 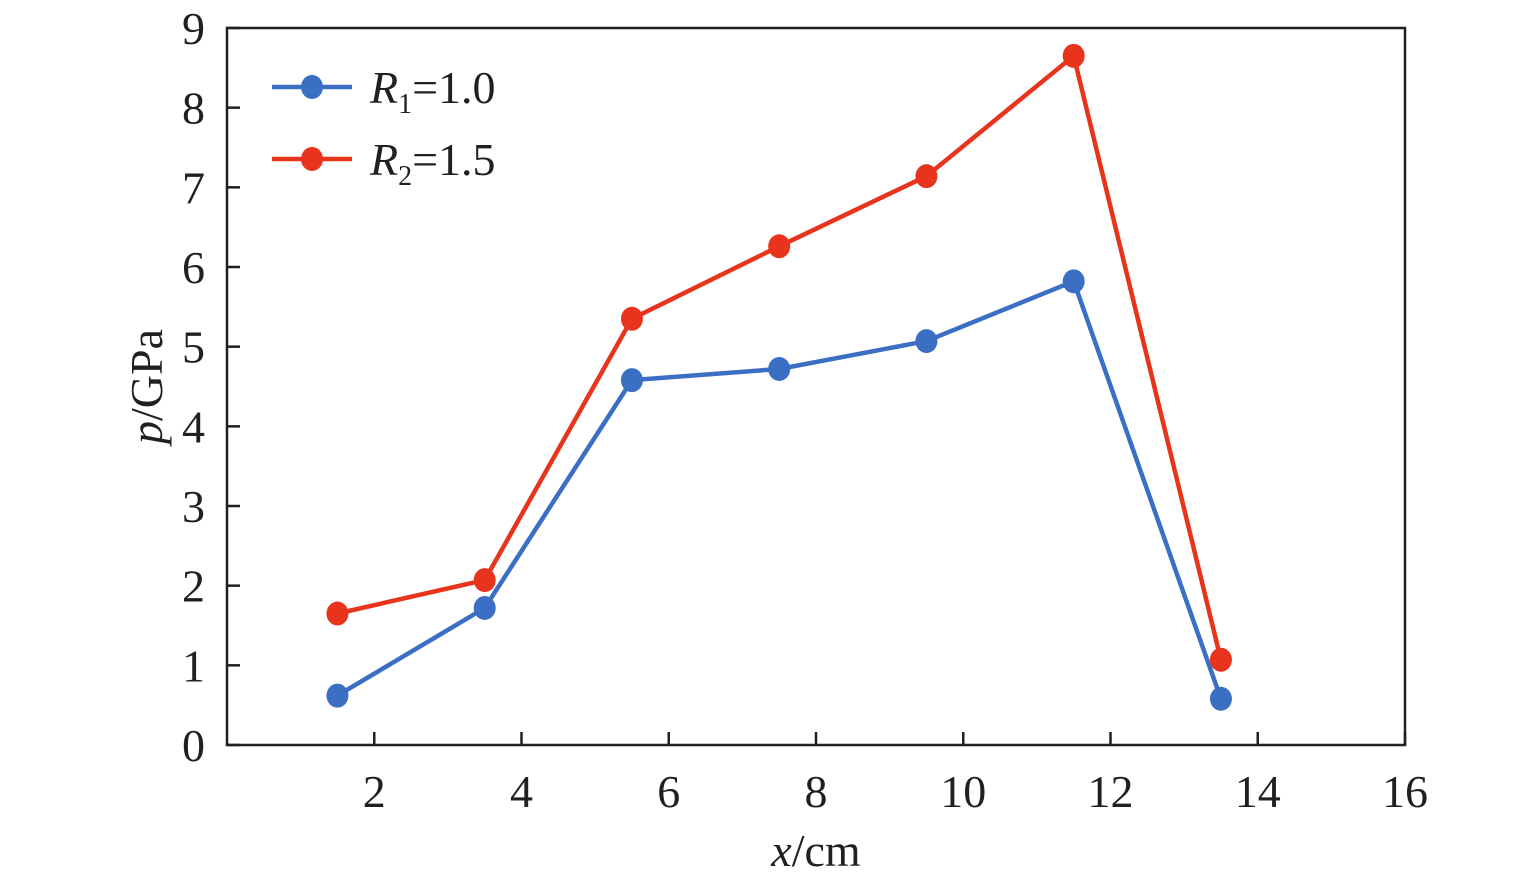 What do you see at coordinates (384, 127) in the screenshot?
I see `legend: R1=1.0R2=1.5` at bounding box center [384, 127].